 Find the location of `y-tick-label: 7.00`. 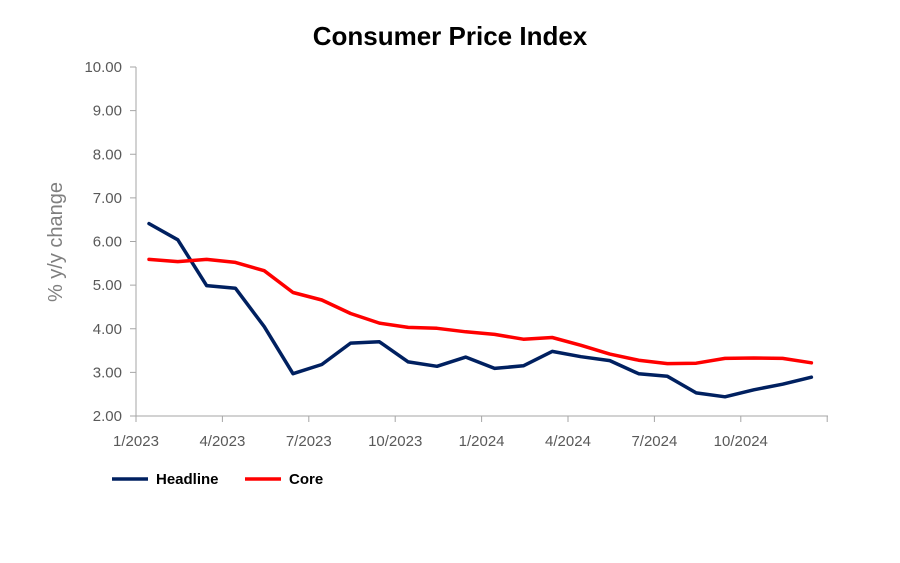

y-tick-label: 7.00 is located at coordinates (107, 198).